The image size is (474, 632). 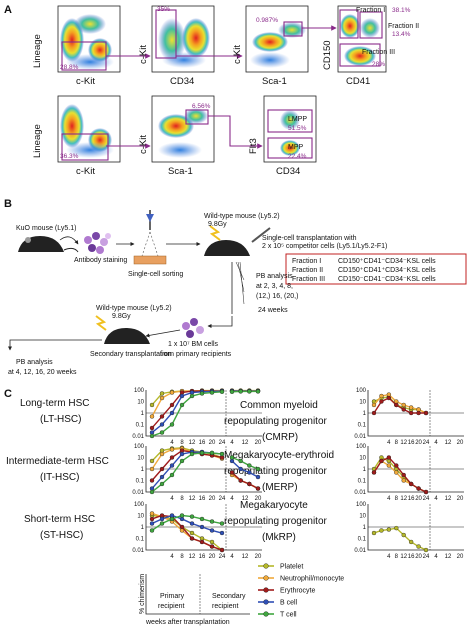 What do you see at coordinates (59, 477) in the screenshot?
I see `category-it-hsc-abbr: (IT-HSC)` at bounding box center [59, 477].